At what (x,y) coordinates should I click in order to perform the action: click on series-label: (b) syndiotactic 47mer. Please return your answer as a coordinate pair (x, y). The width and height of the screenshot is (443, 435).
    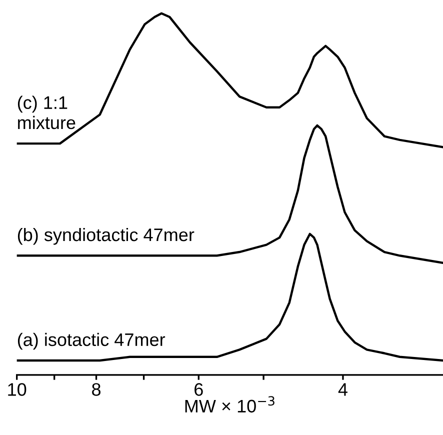
    Looking at the image, I should click on (106, 236).